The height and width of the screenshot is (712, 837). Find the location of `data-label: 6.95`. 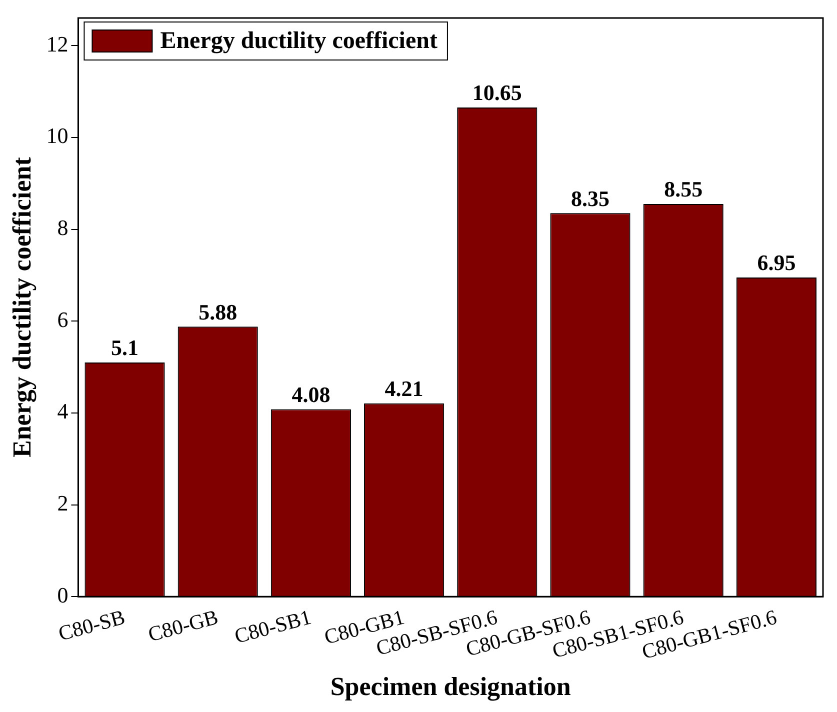

data-label: 6.95 is located at coordinates (776, 263).